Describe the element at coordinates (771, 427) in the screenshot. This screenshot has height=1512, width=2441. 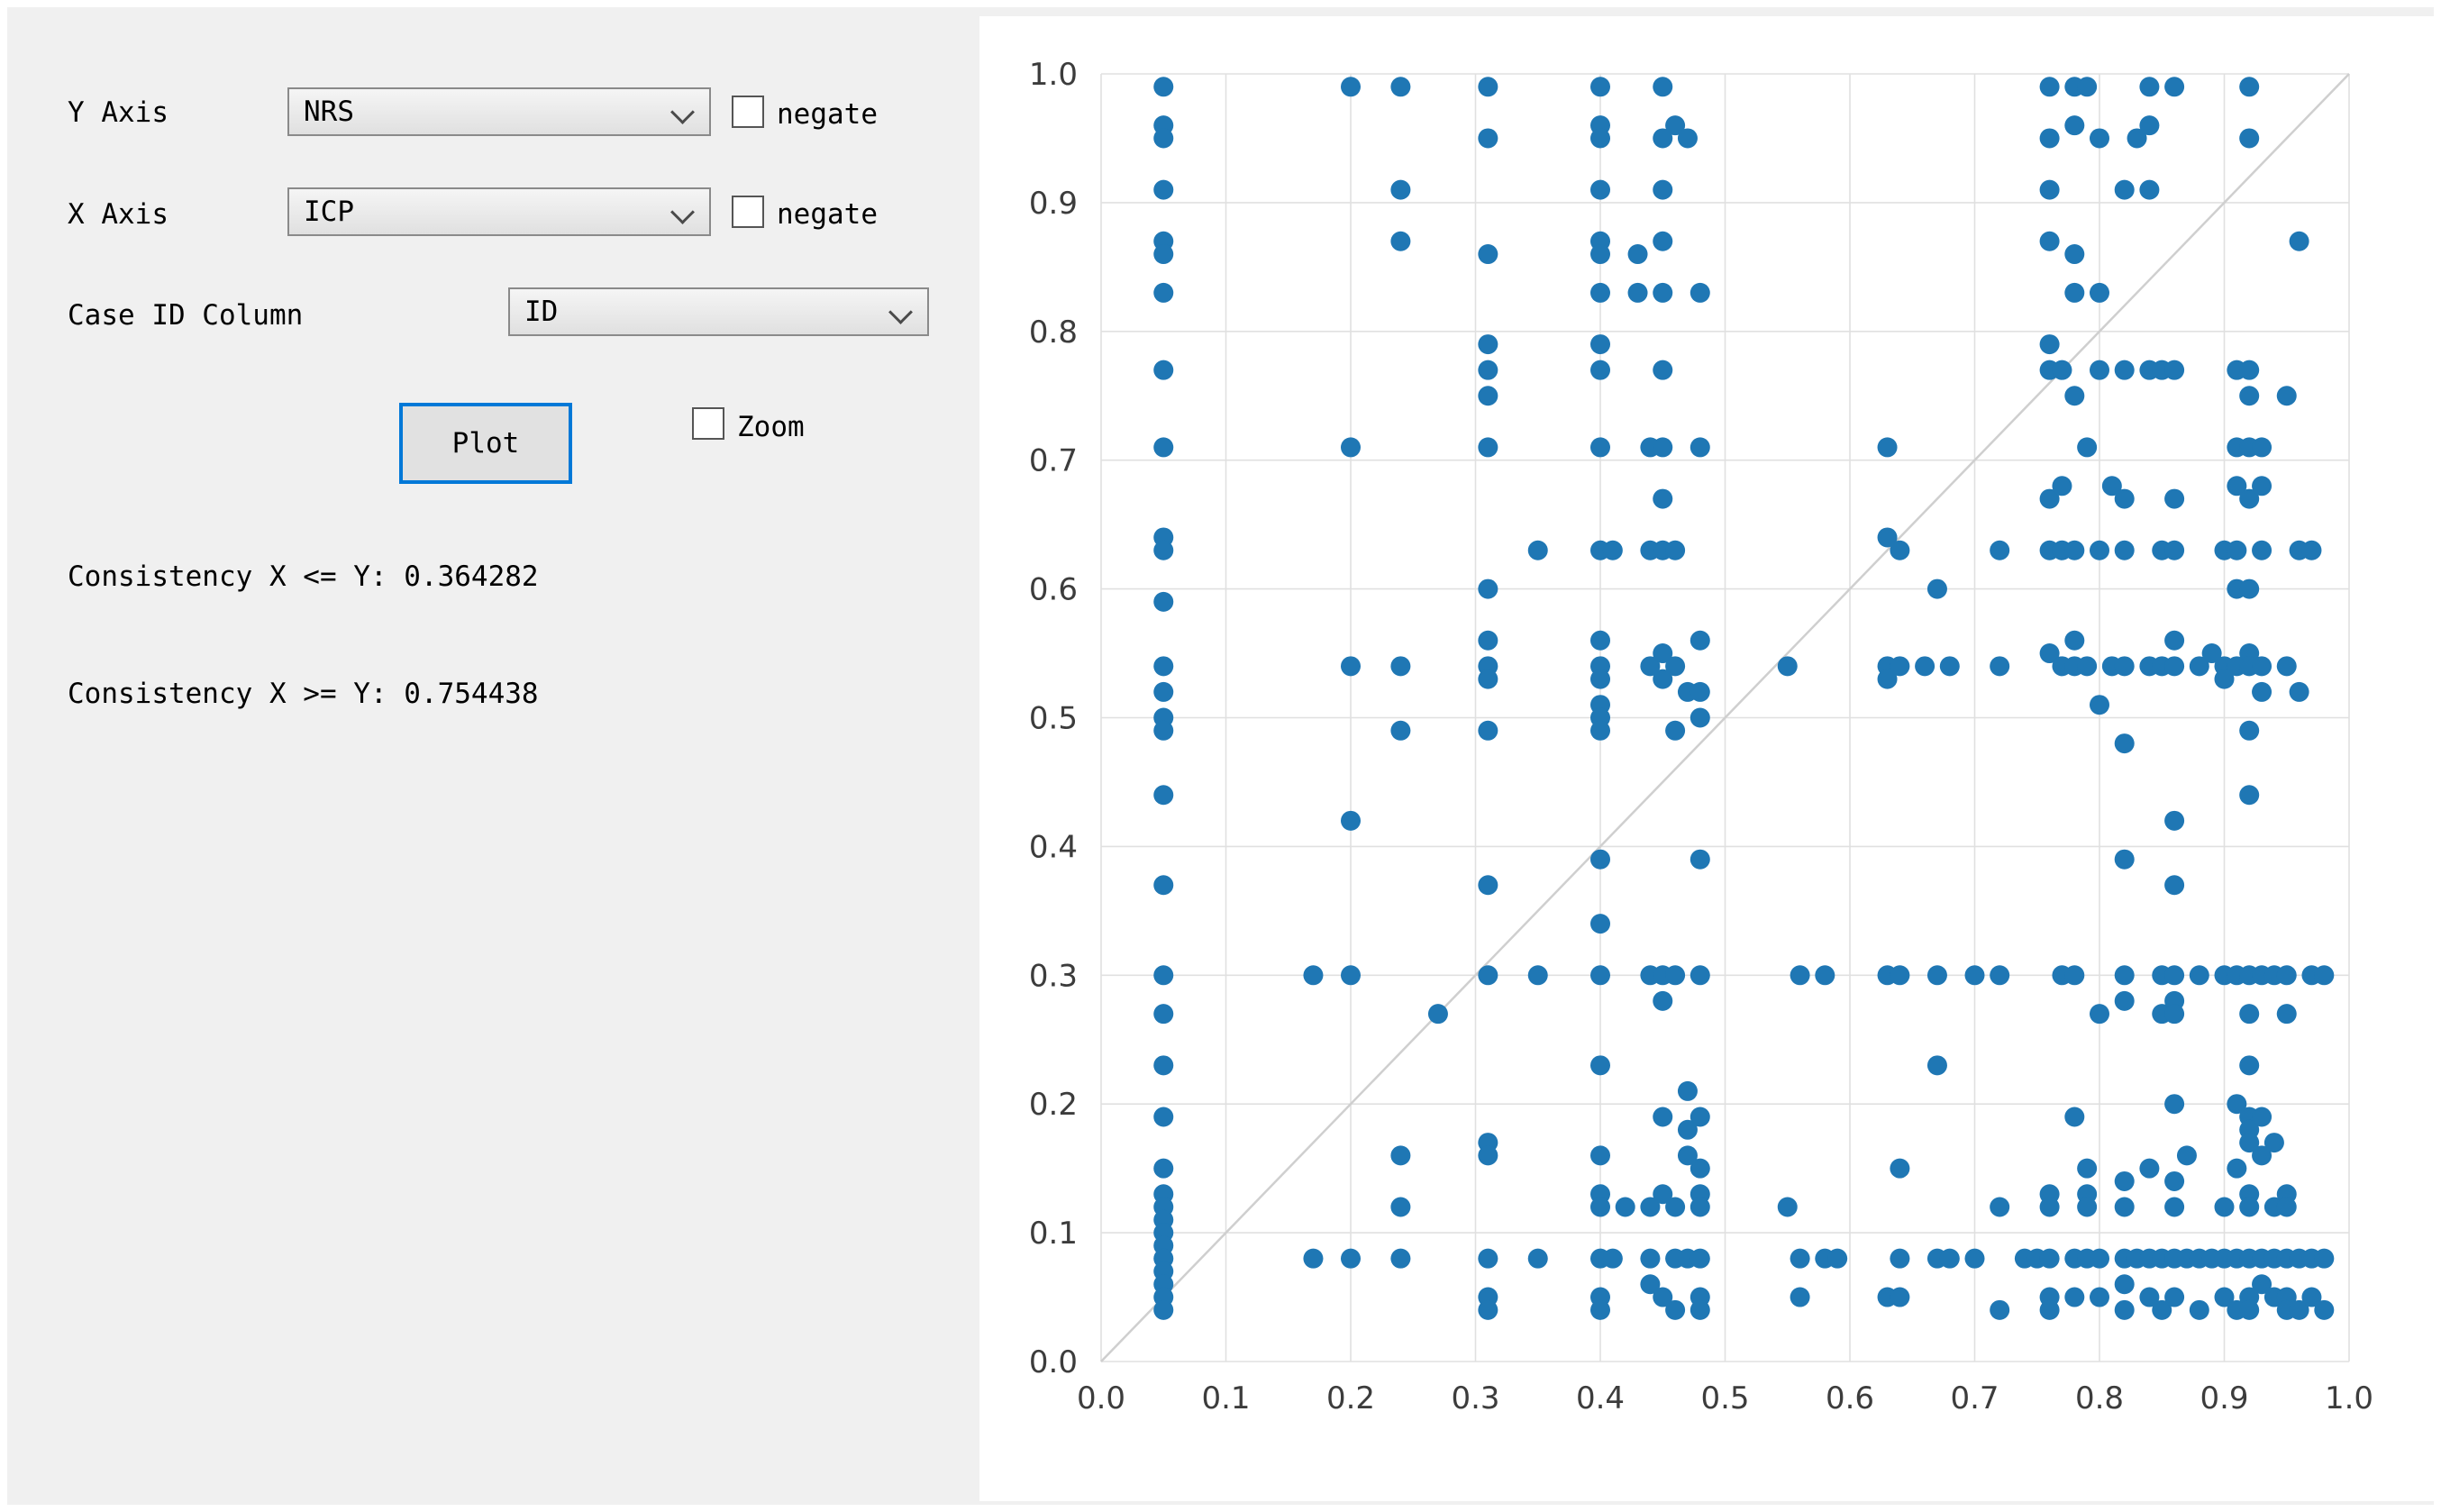
I see `zoom-label: Zoom` at that location.